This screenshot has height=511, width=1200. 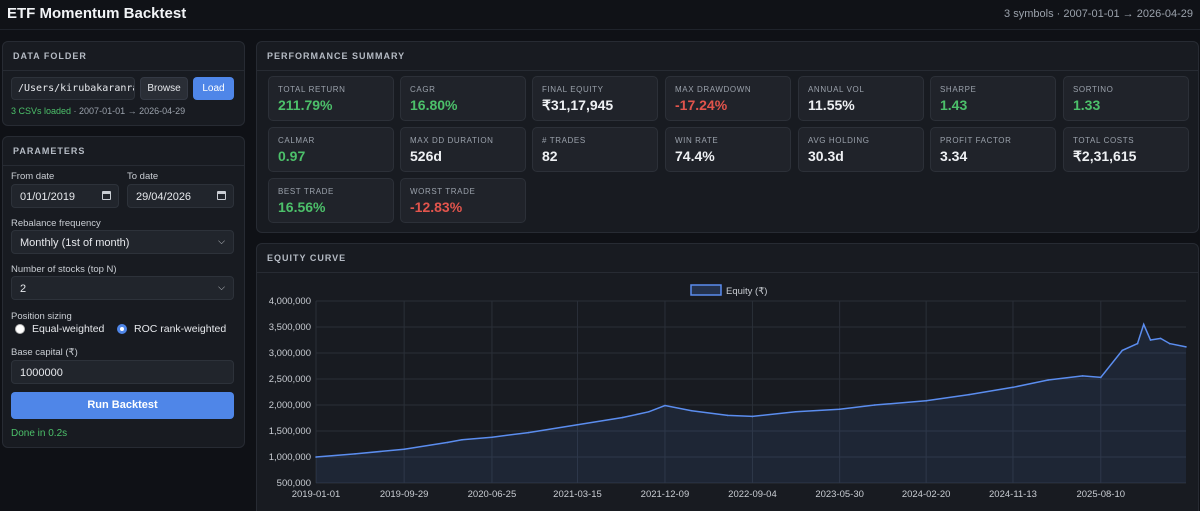 What do you see at coordinates (463, 149) in the screenshot?
I see `metric-card-max-dd-duration: MAX DD DURATION 526d` at bounding box center [463, 149].